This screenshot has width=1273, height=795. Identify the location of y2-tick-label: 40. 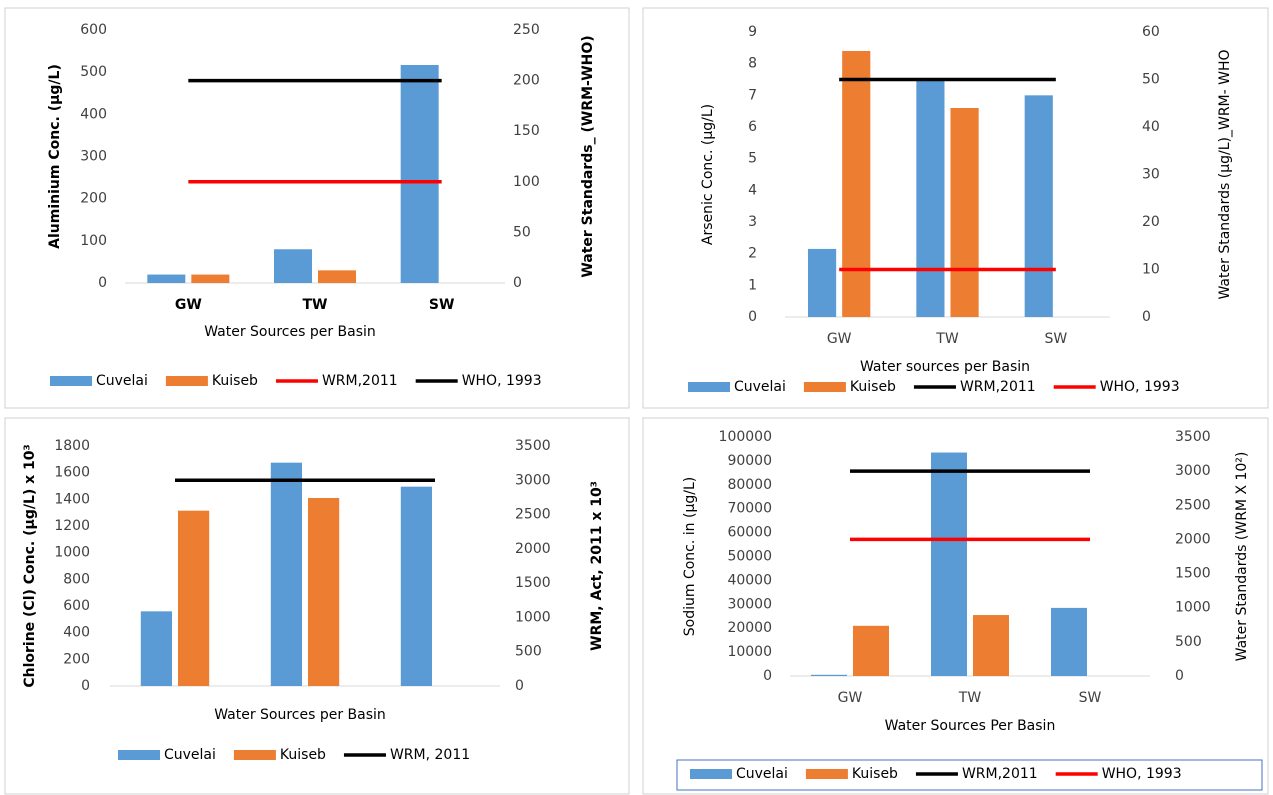
(1151, 127).